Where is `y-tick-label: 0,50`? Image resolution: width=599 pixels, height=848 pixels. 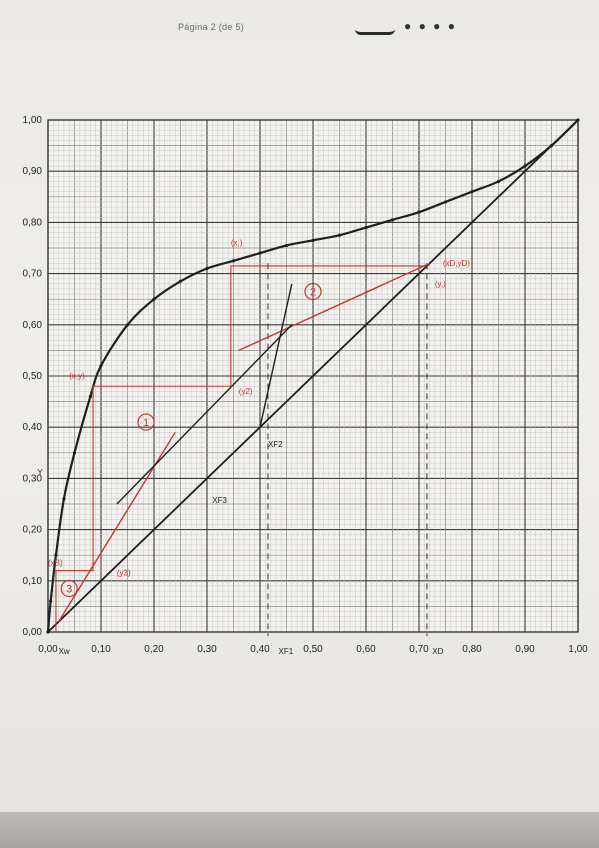 y-tick-label: 0,50 is located at coordinates (33, 376).